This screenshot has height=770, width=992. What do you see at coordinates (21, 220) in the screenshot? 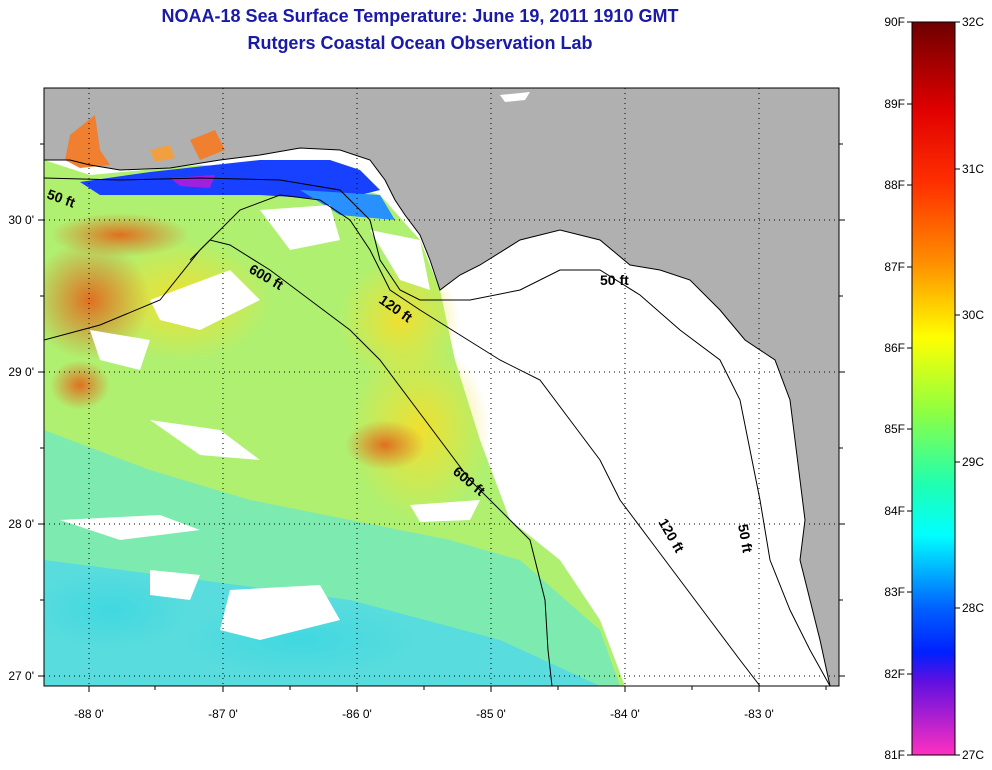
I see `lat-tick-label: 30 0'` at bounding box center [21, 220].